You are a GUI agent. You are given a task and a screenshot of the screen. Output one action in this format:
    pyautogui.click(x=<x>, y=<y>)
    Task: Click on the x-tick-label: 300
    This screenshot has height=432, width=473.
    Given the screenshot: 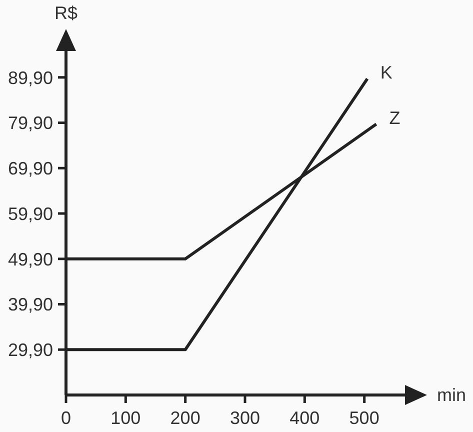 What is the action you would take?
    pyautogui.click(x=245, y=418)
    